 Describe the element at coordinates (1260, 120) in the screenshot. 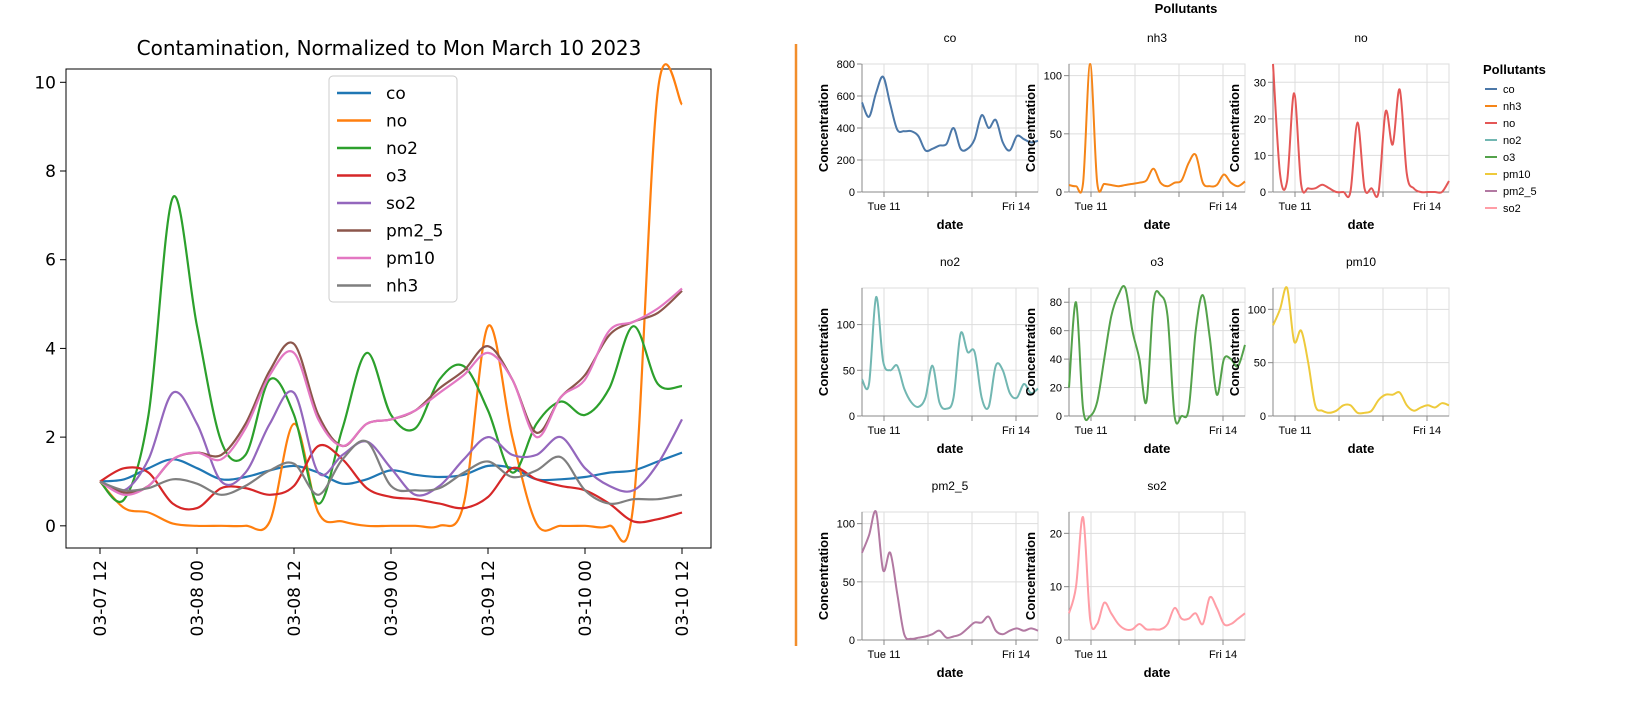

I see `y-tick-label: 20` at that location.